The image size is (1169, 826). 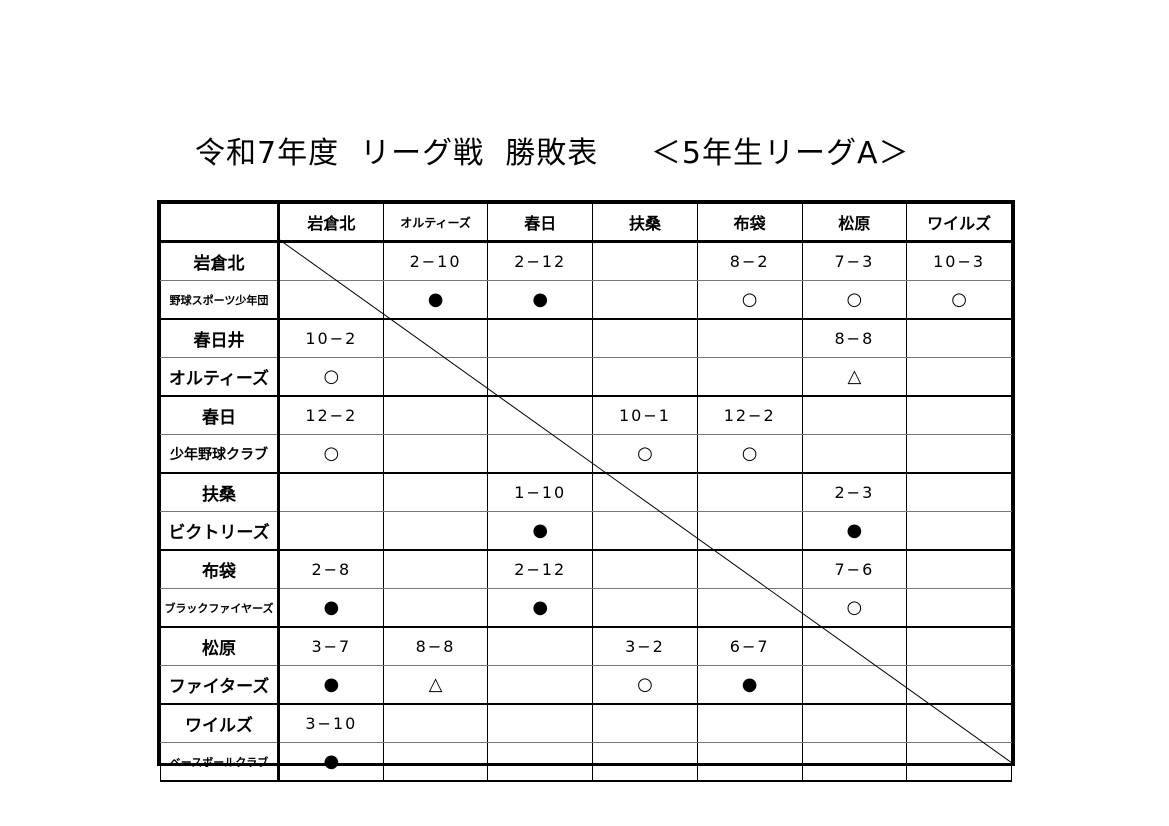 I want to click on column-header: 松原, so click(x=854, y=223).